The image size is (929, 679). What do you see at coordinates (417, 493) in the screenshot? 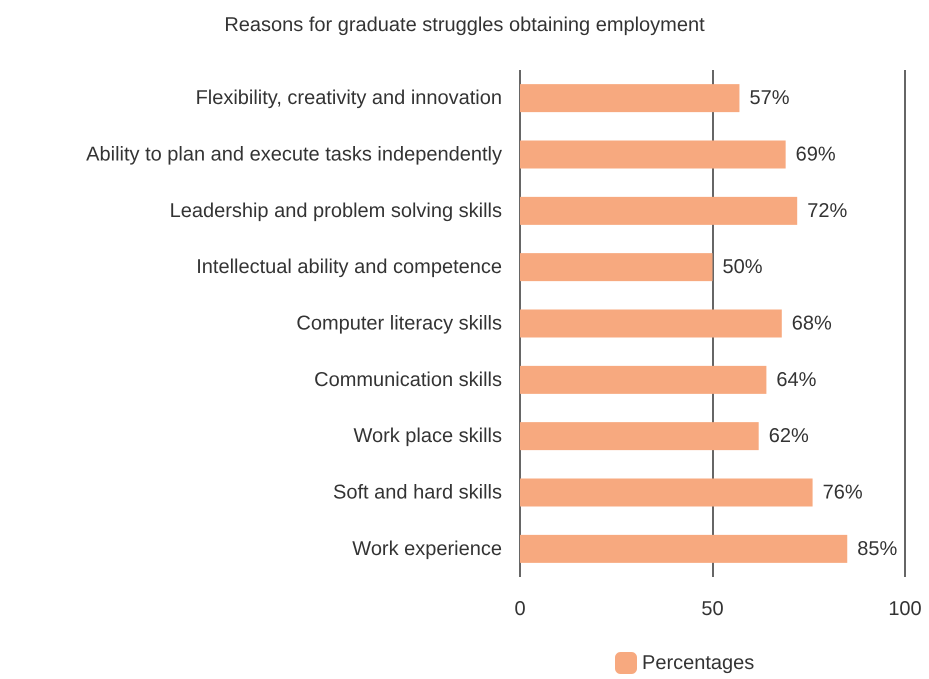
I see `y-tick-label: Soft and hard skills` at bounding box center [417, 493].